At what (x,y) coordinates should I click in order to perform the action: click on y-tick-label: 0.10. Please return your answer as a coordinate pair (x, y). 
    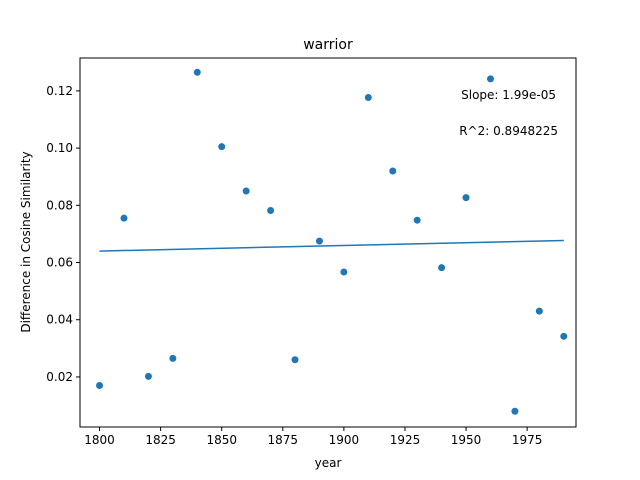
    Looking at the image, I should click on (59, 148).